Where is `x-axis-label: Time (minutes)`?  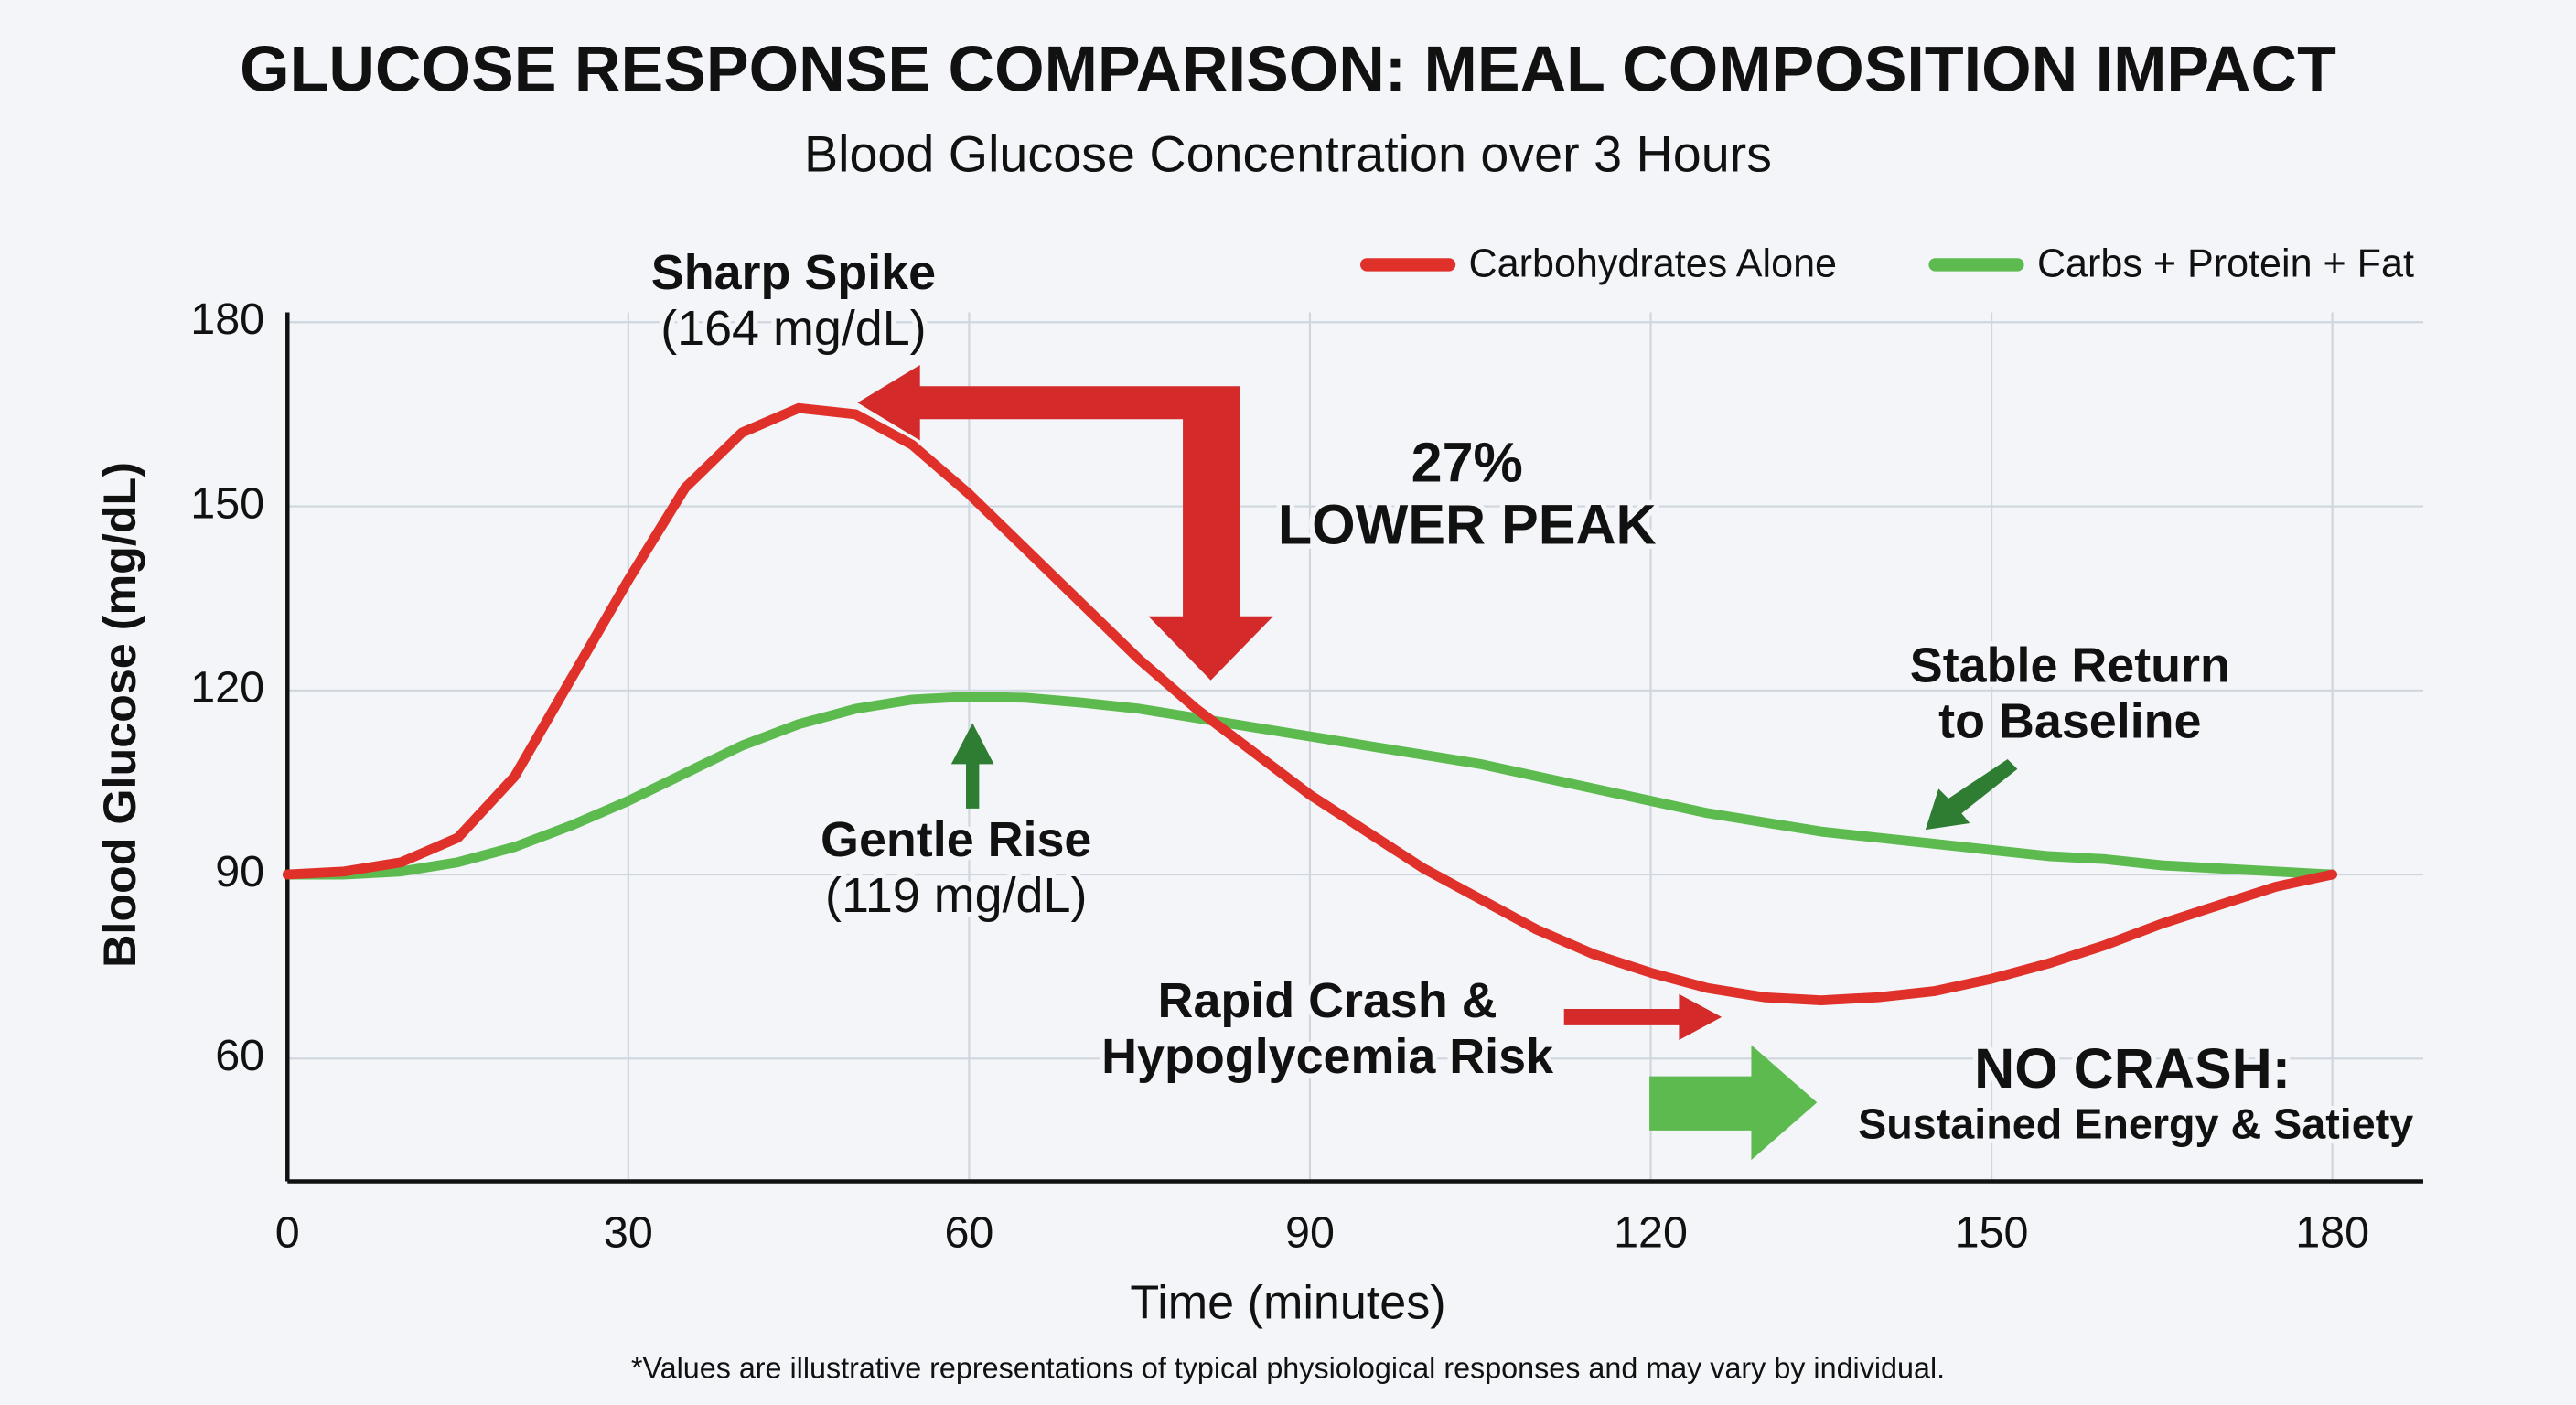
x-axis-label: Time (minutes) is located at coordinates (1288, 1303).